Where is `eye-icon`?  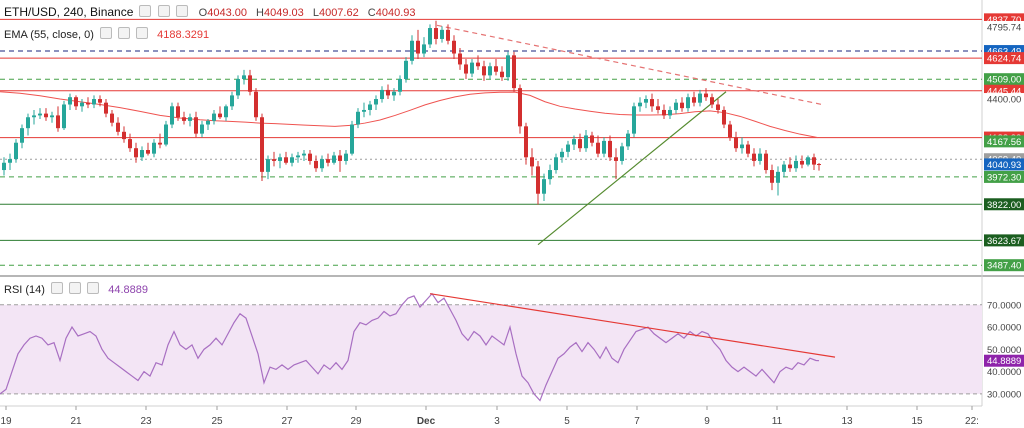 eye-icon is located at coordinates (145, 11).